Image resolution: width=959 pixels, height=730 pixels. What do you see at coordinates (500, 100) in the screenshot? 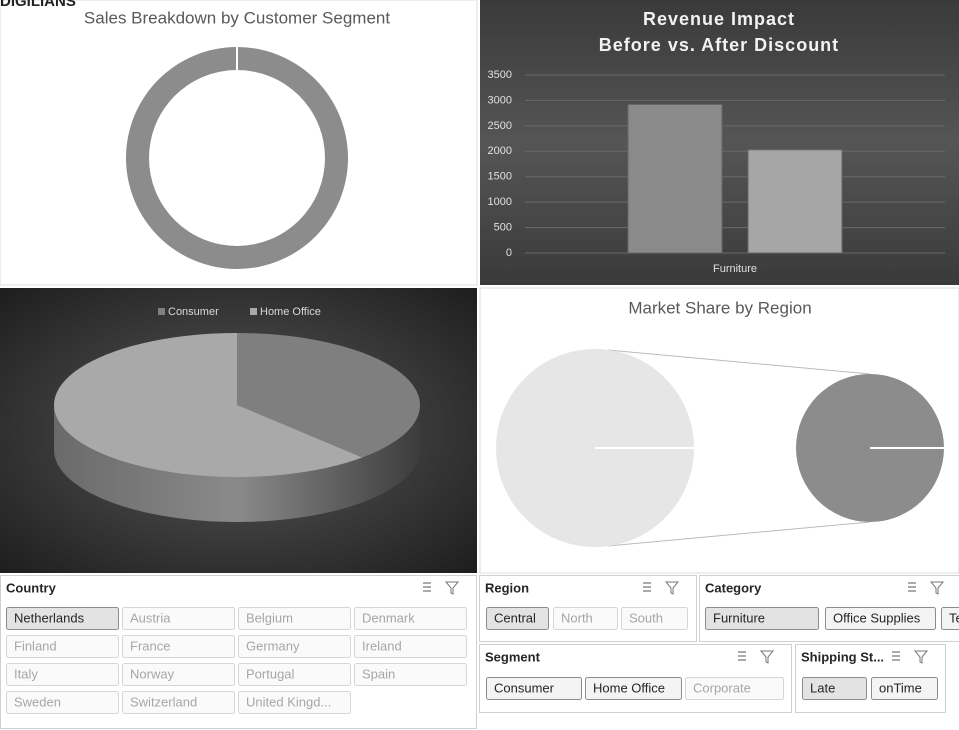
I see `y-tick-label: 3000` at bounding box center [500, 100].